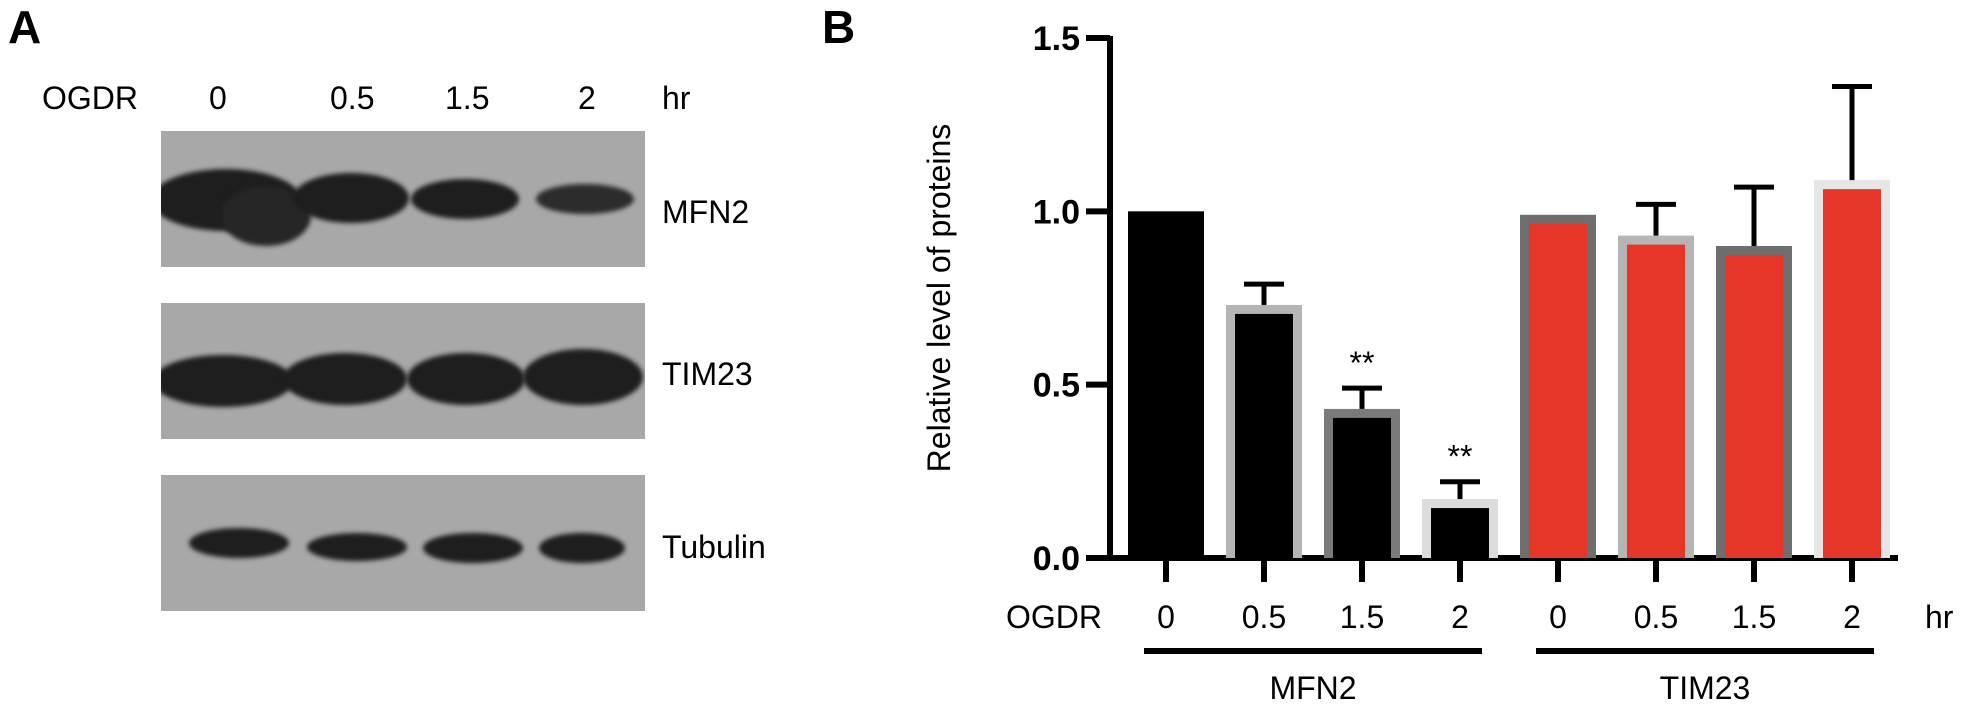 This screenshot has height=706, width=1965. What do you see at coordinates (1056, 559) in the screenshot?
I see `y-tick-label: 0.0` at bounding box center [1056, 559].